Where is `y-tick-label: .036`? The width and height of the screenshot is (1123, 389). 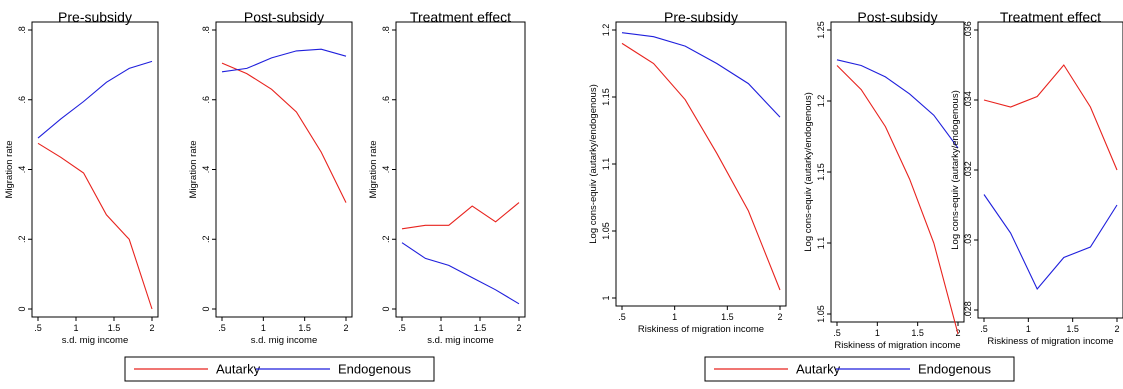
y-tick-label: .036 is located at coordinates (968, 30).